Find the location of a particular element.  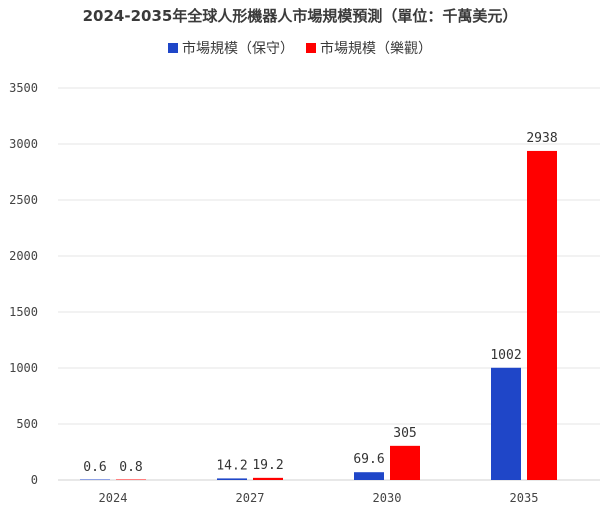

y-tick-label: 3500 is located at coordinates (23, 88).